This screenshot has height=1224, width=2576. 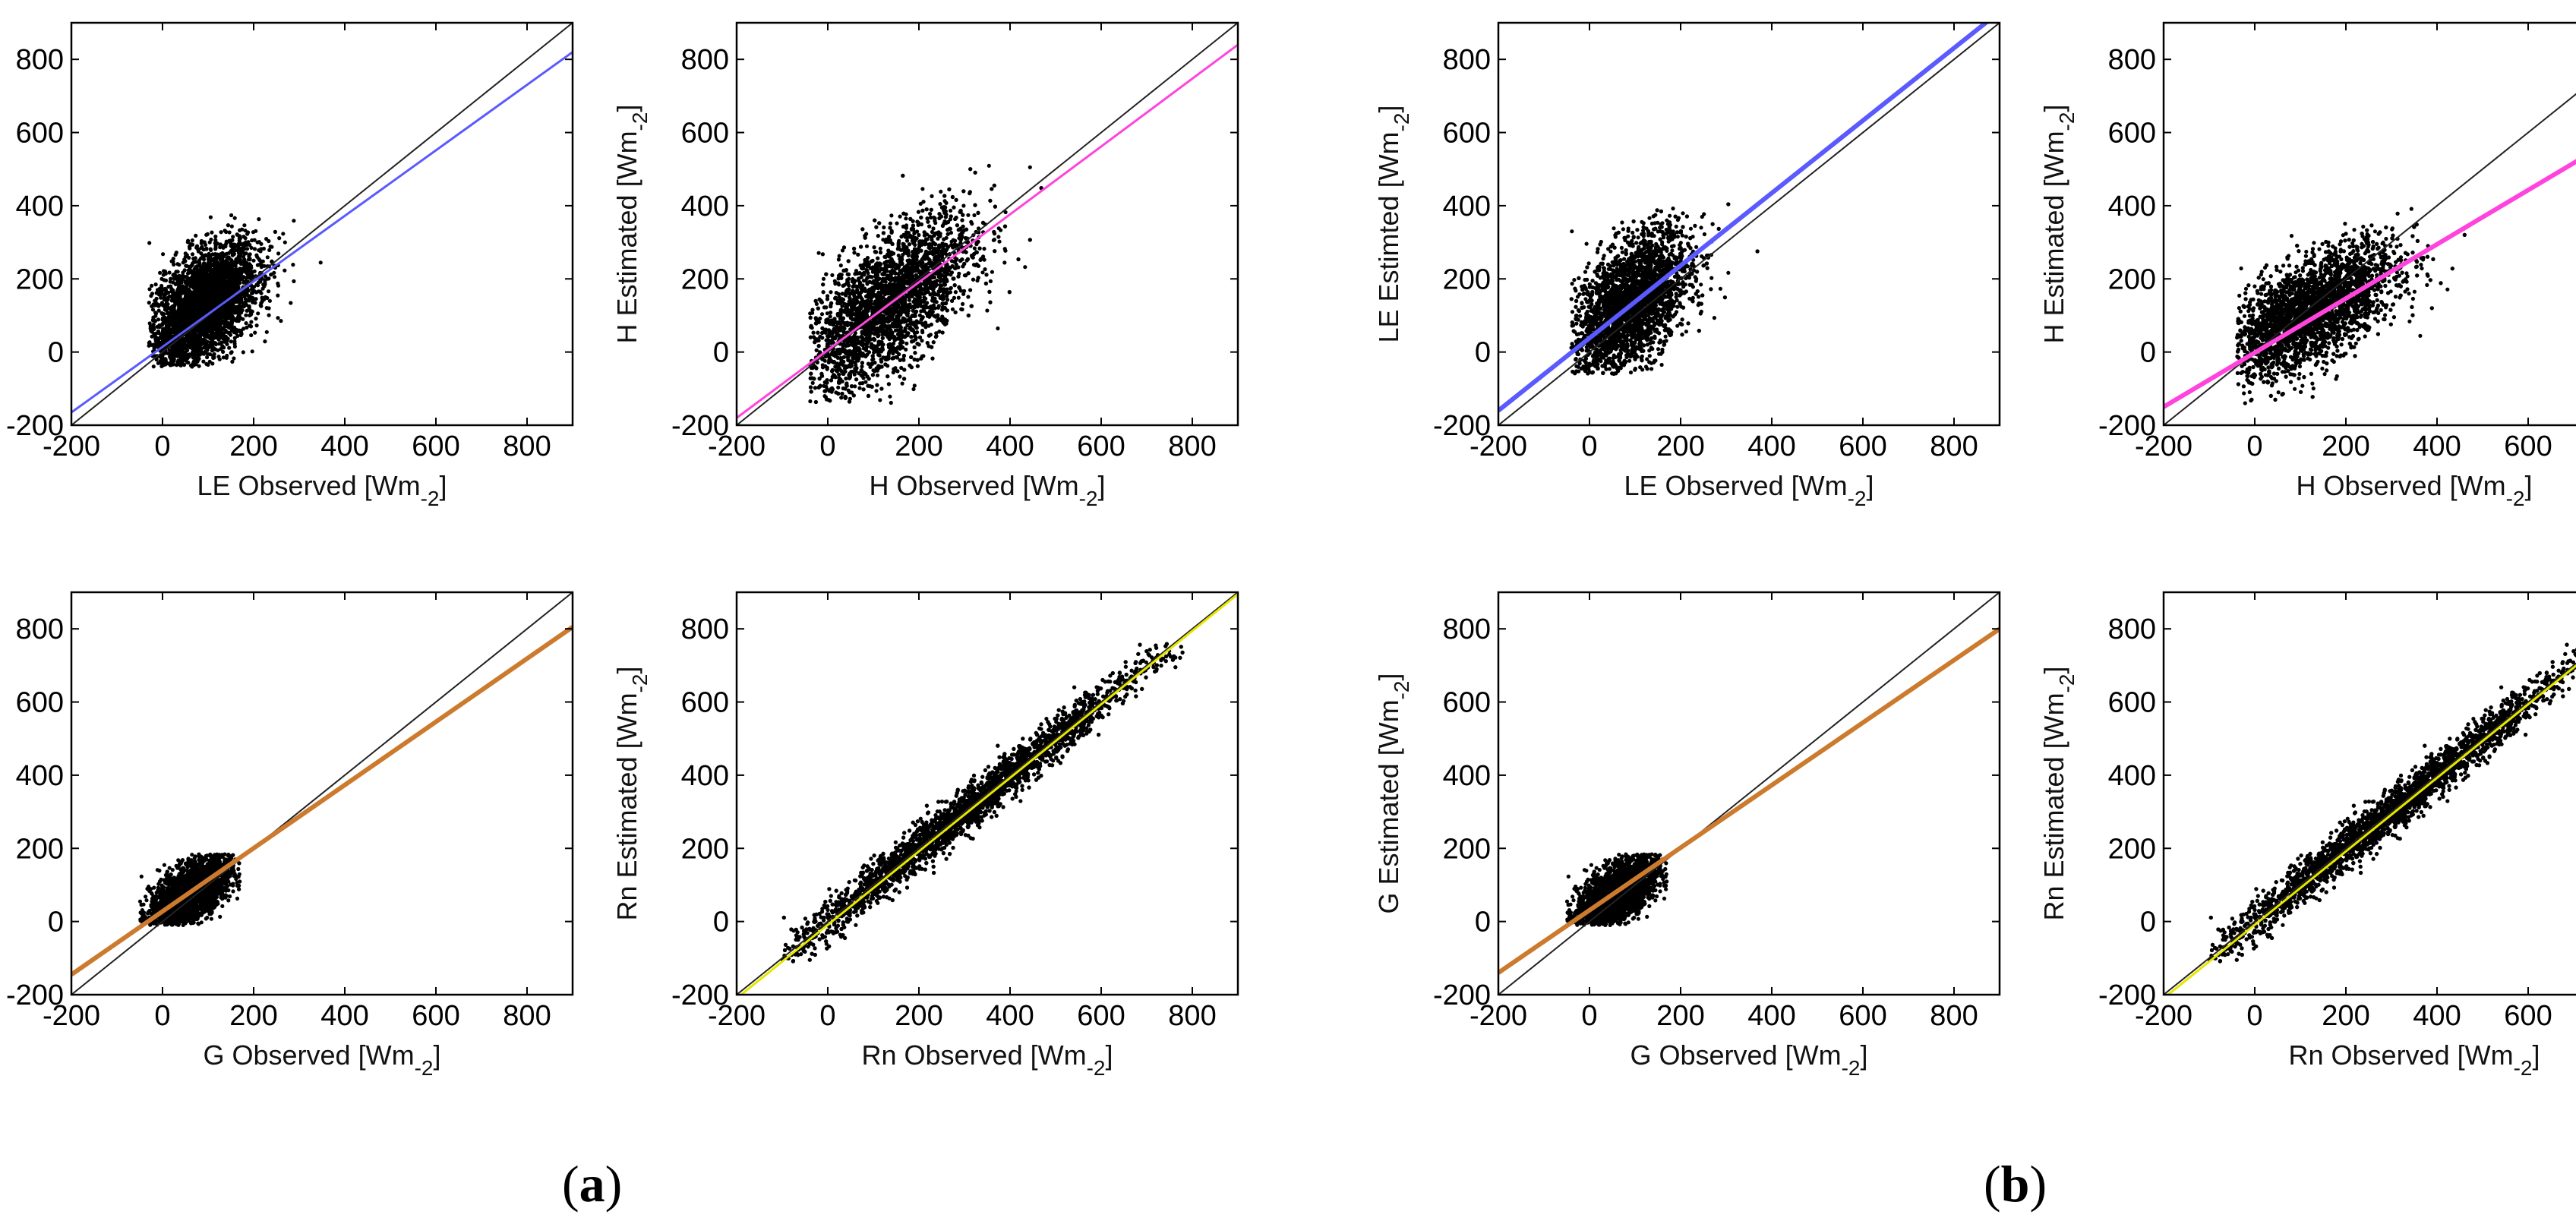 I want to click on y-tick-label: 800, so click(x=40, y=60).